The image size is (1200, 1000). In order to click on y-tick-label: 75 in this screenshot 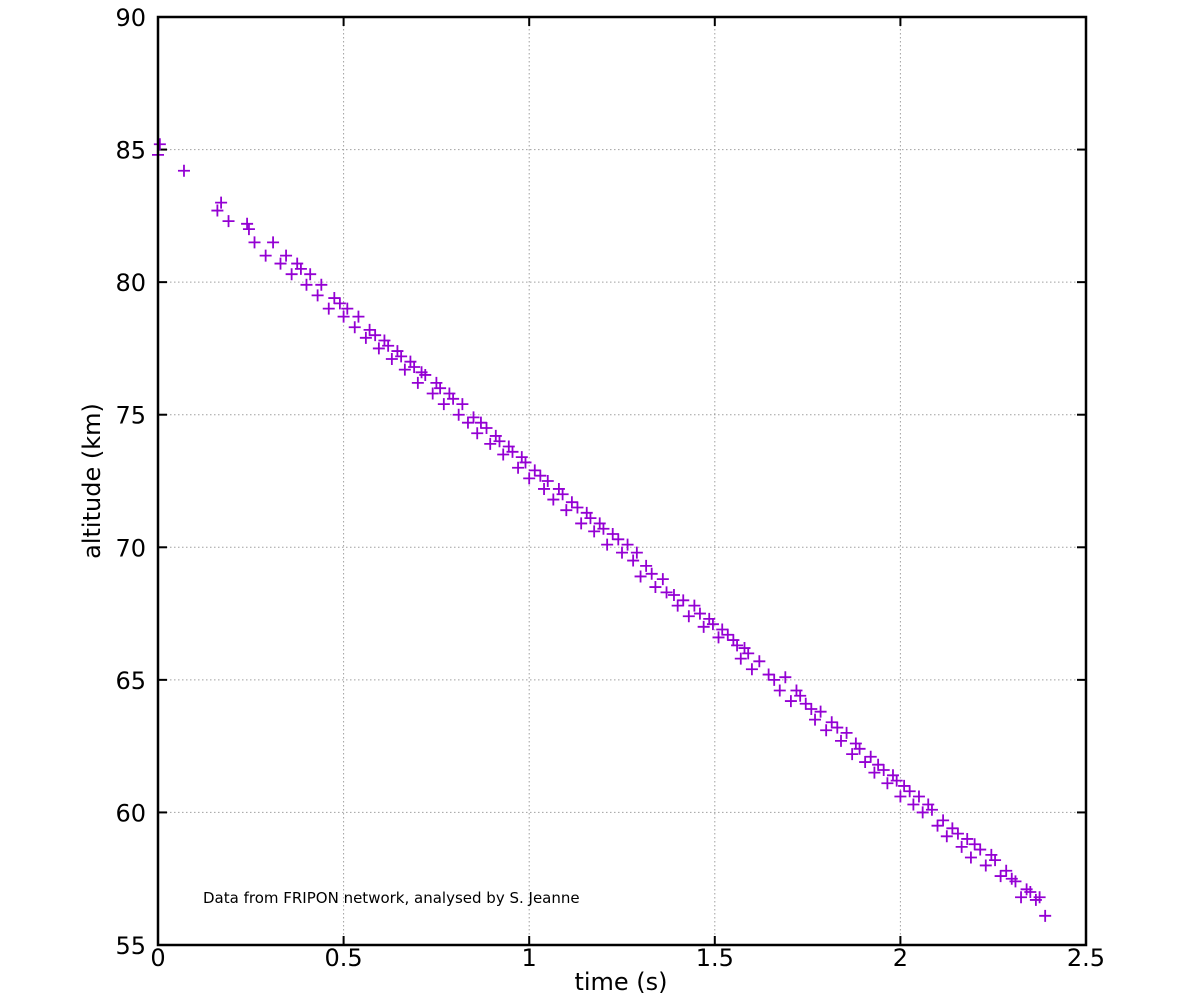, I will do `click(130, 416)`.